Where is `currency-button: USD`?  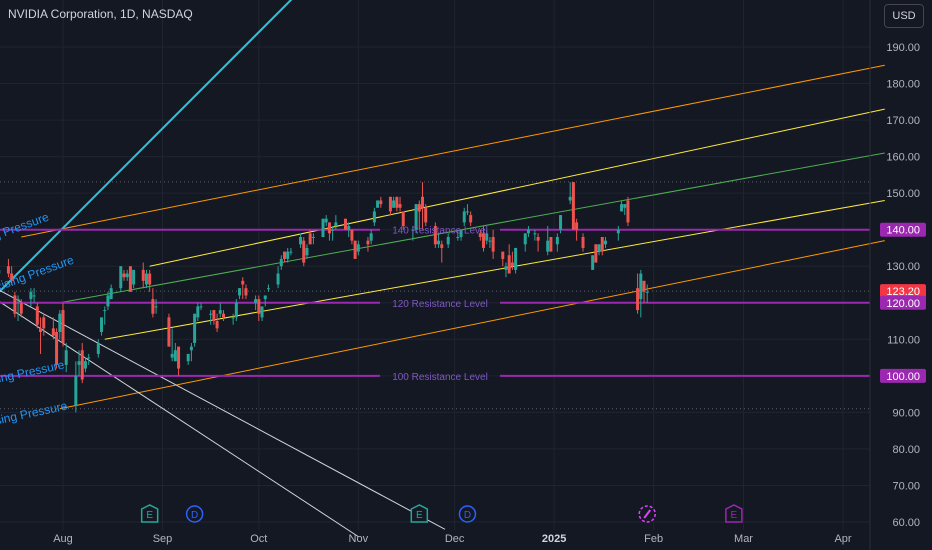 currency-button: USD is located at coordinates (904, 16).